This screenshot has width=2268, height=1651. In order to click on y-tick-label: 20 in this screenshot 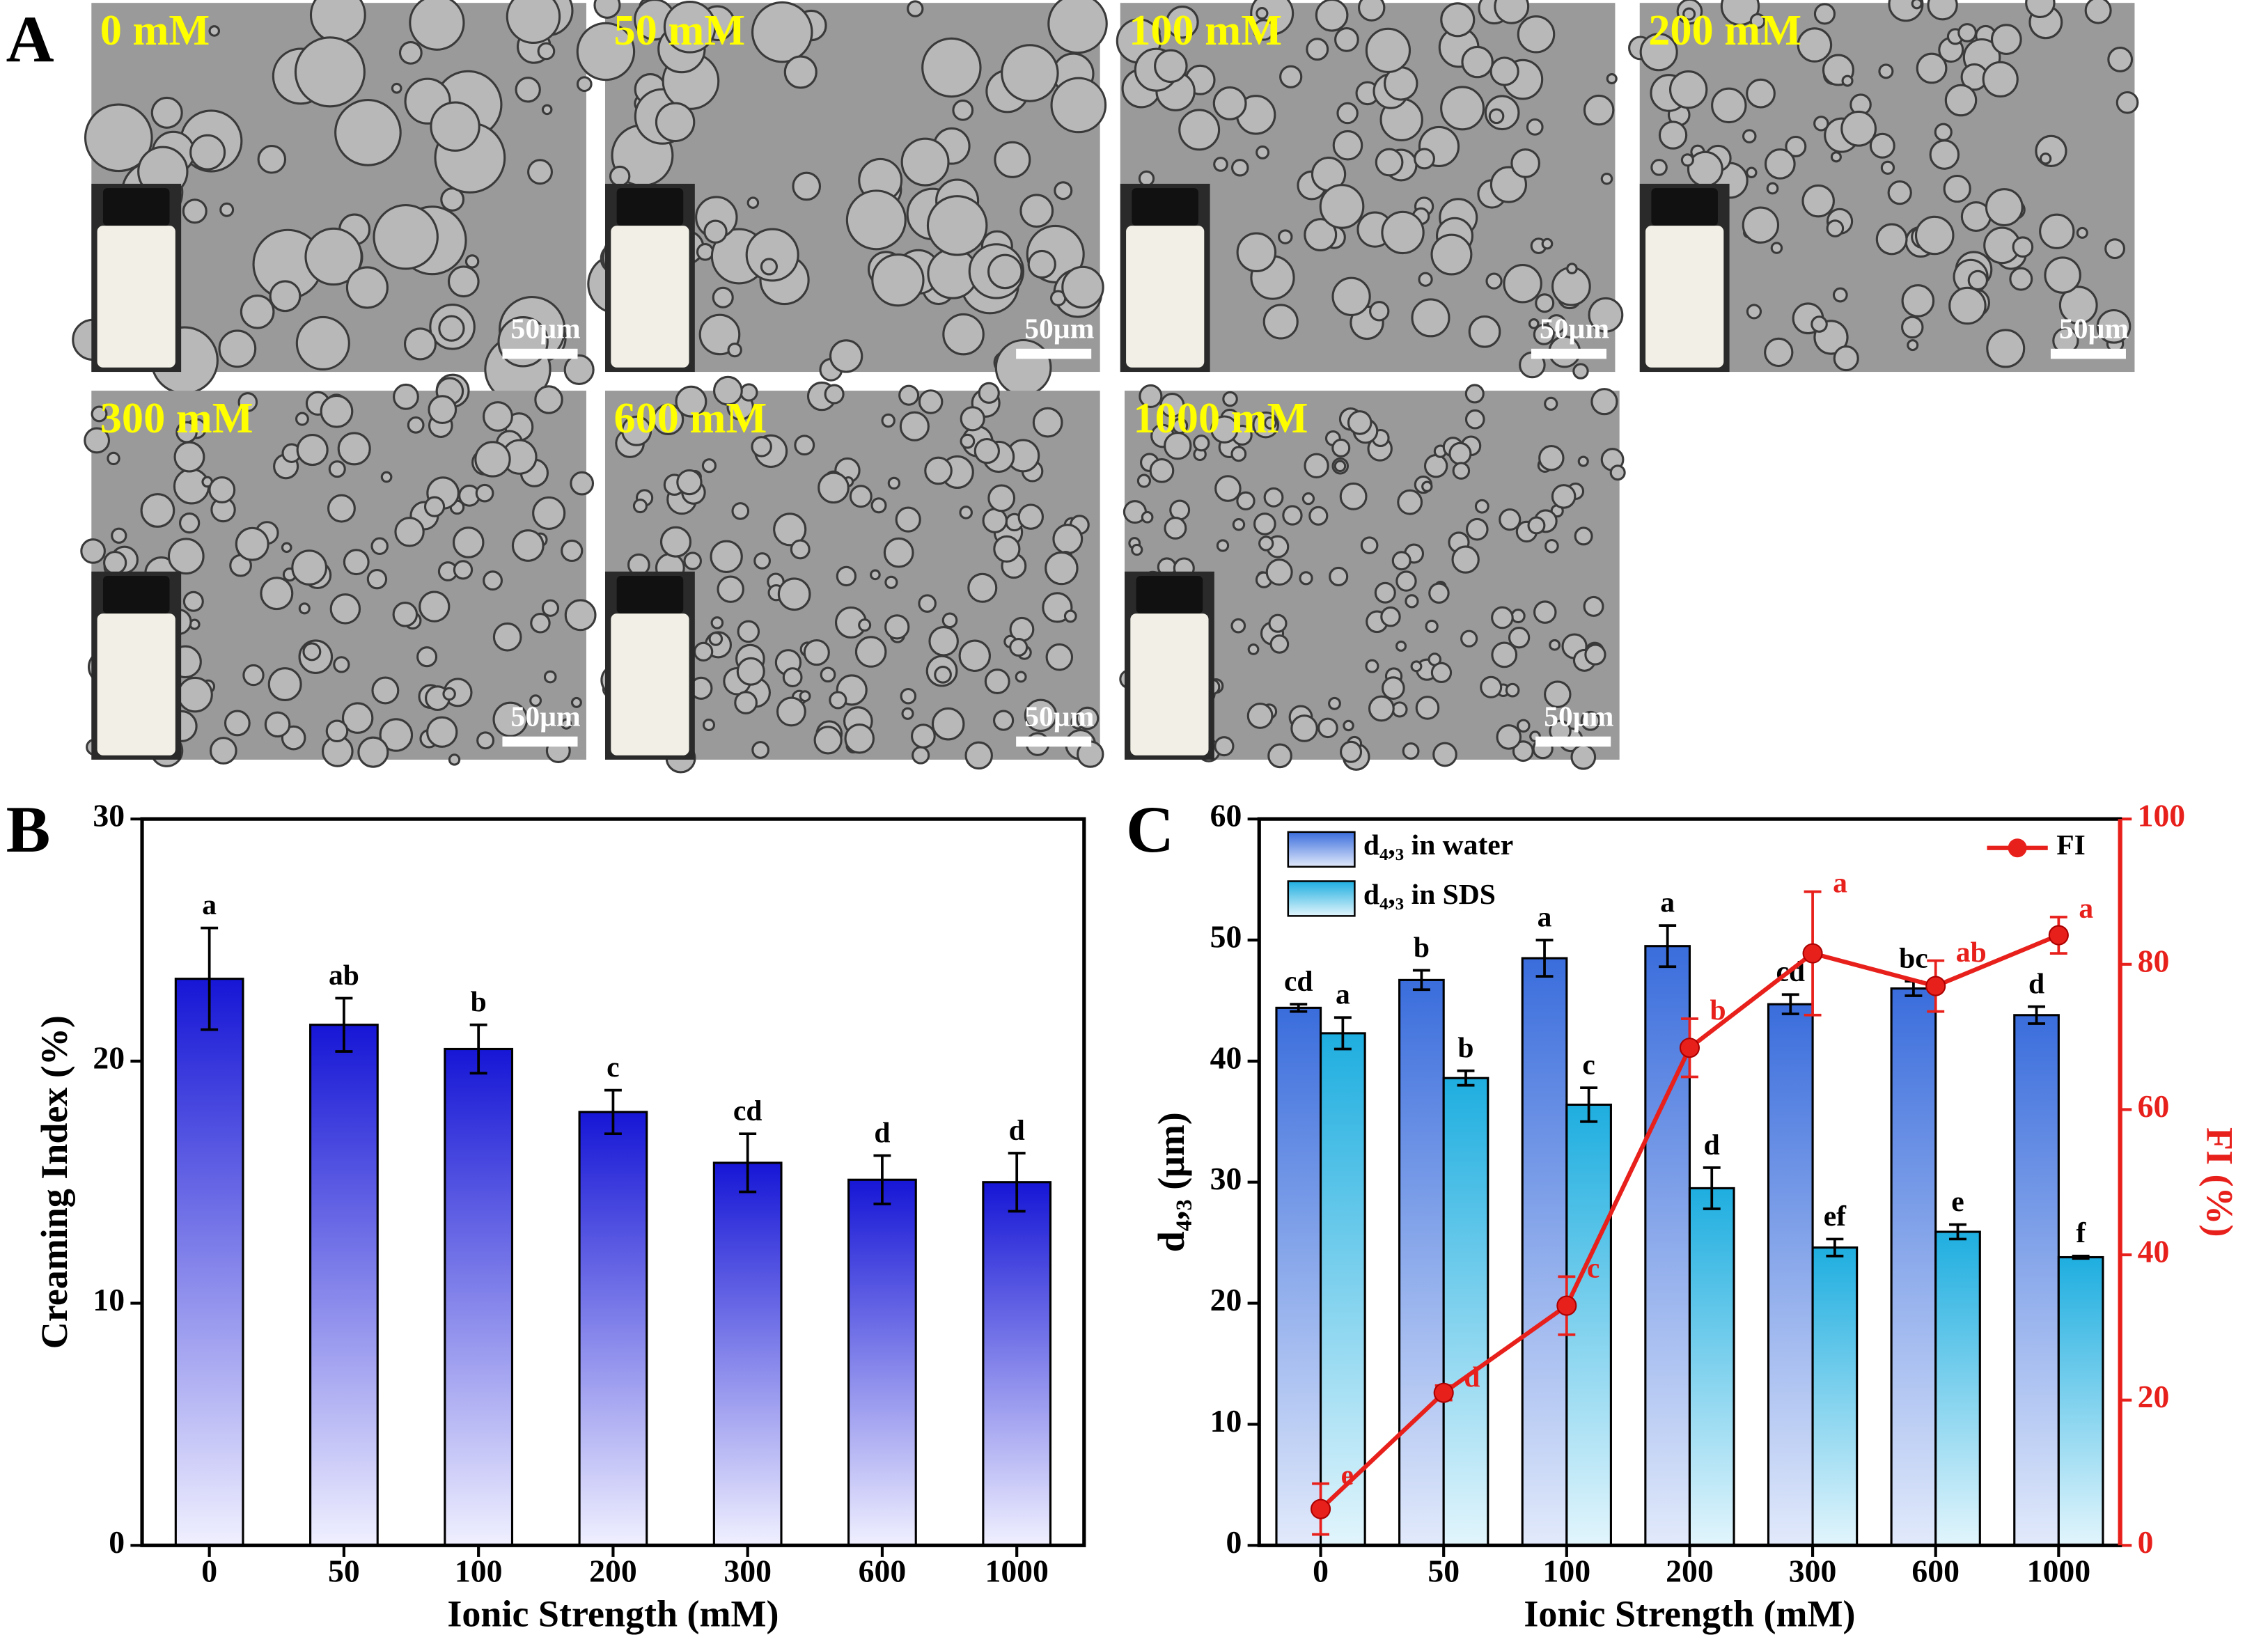, I will do `click(1226, 1299)`.